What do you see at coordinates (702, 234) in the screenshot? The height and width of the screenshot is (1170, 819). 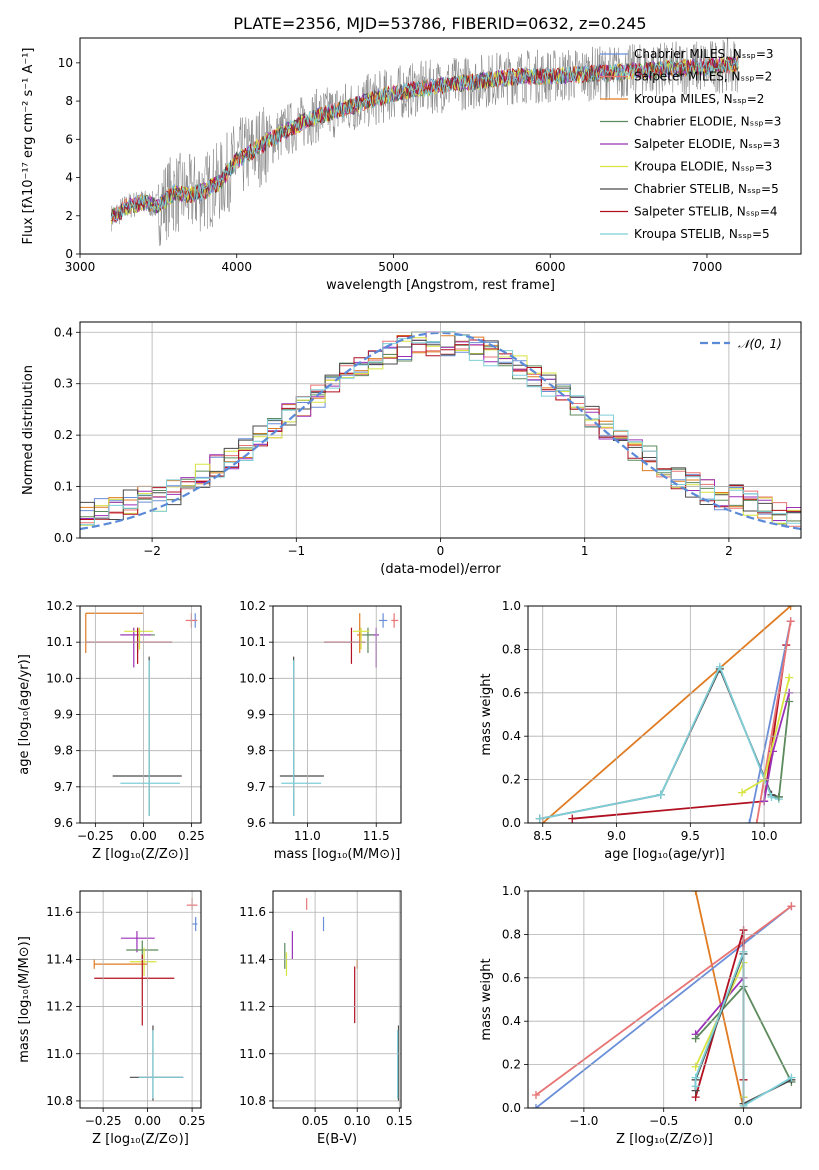 I see `legend-label: Kroupa STELIB, Nₛₛₚ=5` at bounding box center [702, 234].